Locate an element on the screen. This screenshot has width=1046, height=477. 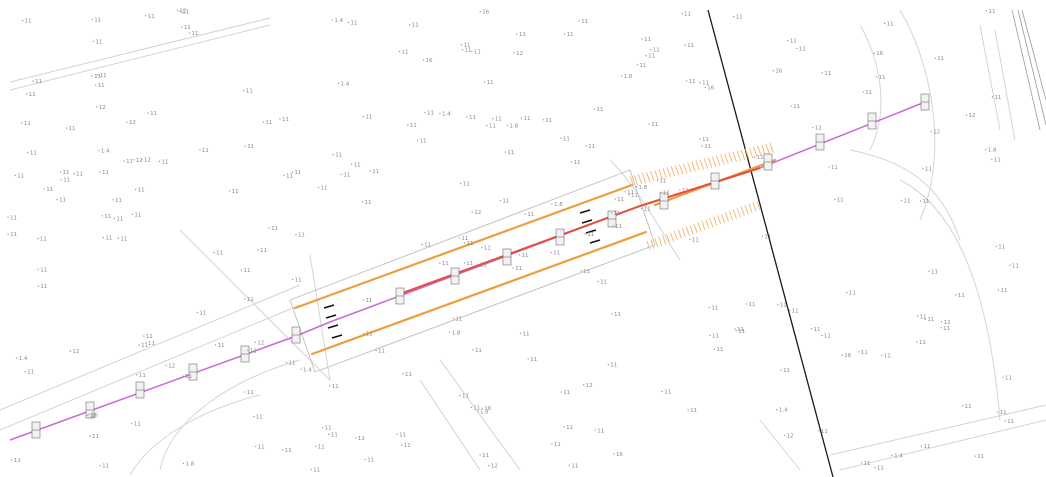
elevation-point: 12 is located at coordinates (817, 129).